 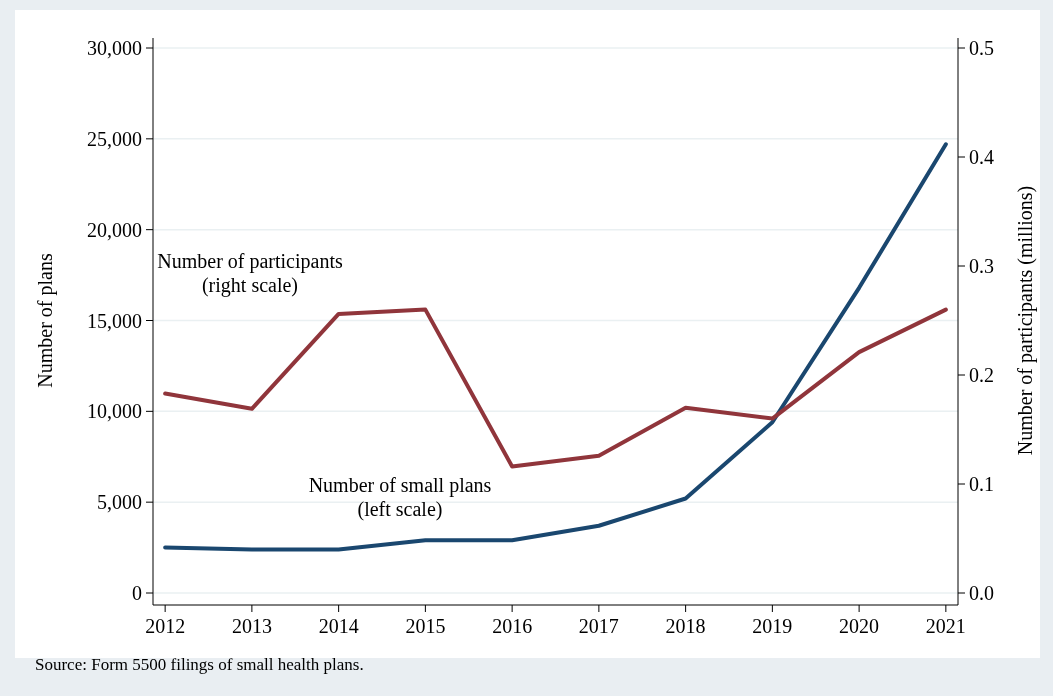 What do you see at coordinates (598, 626) in the screenshot?
I see `x-tick-label: 2017` at bounding box center [598, 626].